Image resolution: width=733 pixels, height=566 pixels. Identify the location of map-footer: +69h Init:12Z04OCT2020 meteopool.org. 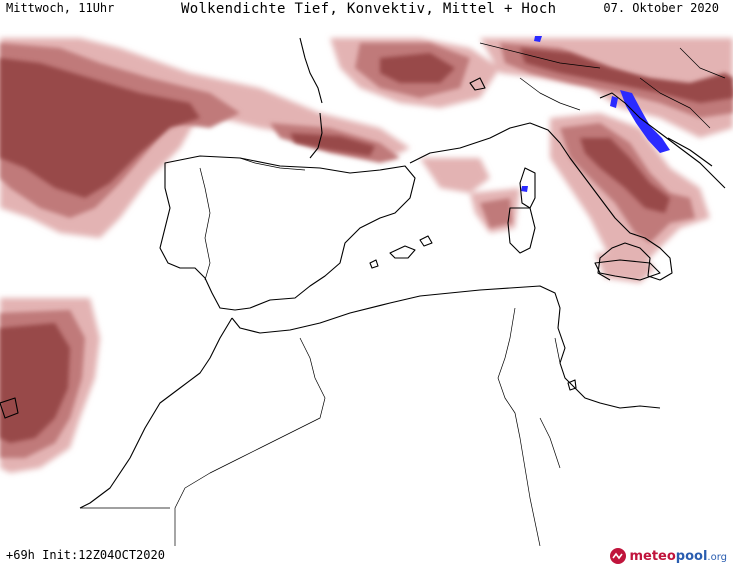
(366, 556).